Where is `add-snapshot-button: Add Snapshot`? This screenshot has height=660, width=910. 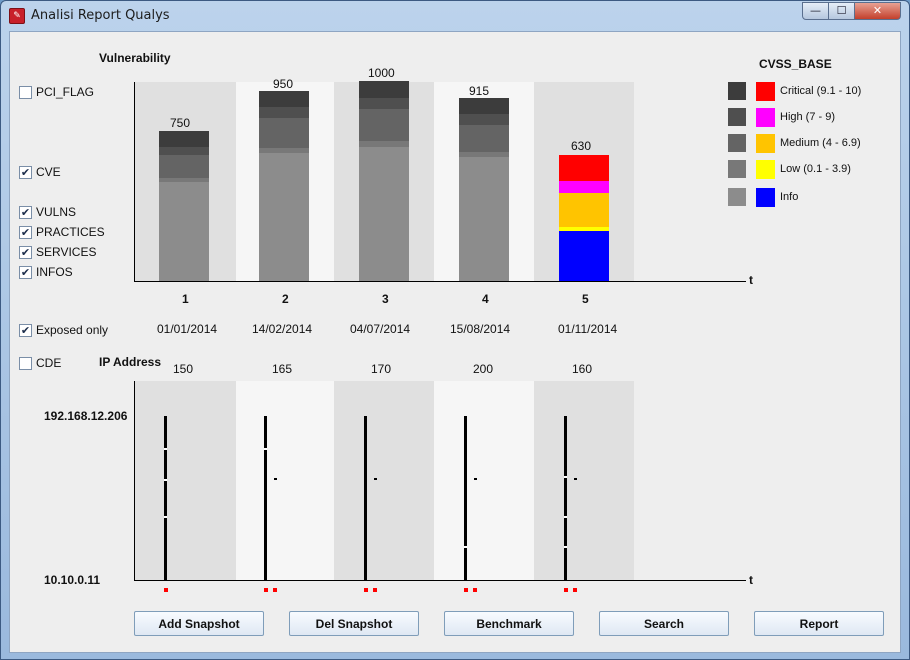
add-snapshot-button: Add Snapshot is located at coordinates (199, 623).